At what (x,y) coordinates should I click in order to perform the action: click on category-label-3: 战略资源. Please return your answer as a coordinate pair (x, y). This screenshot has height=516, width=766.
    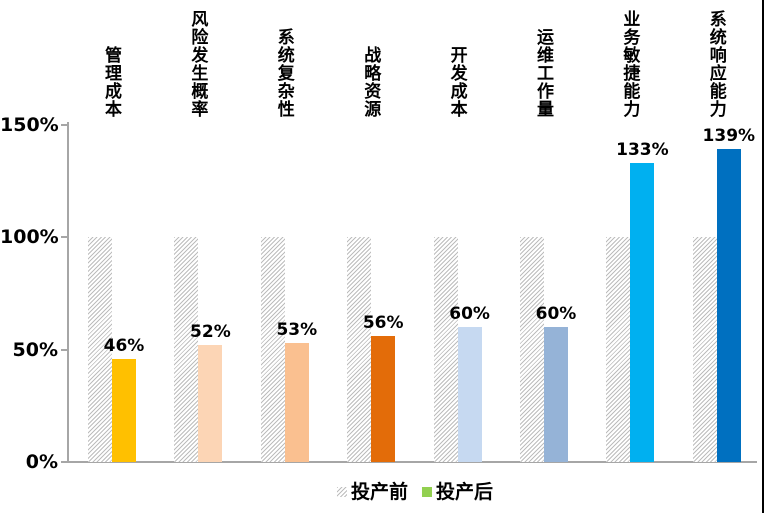
    Looking at the image, I should click on (370, 82).